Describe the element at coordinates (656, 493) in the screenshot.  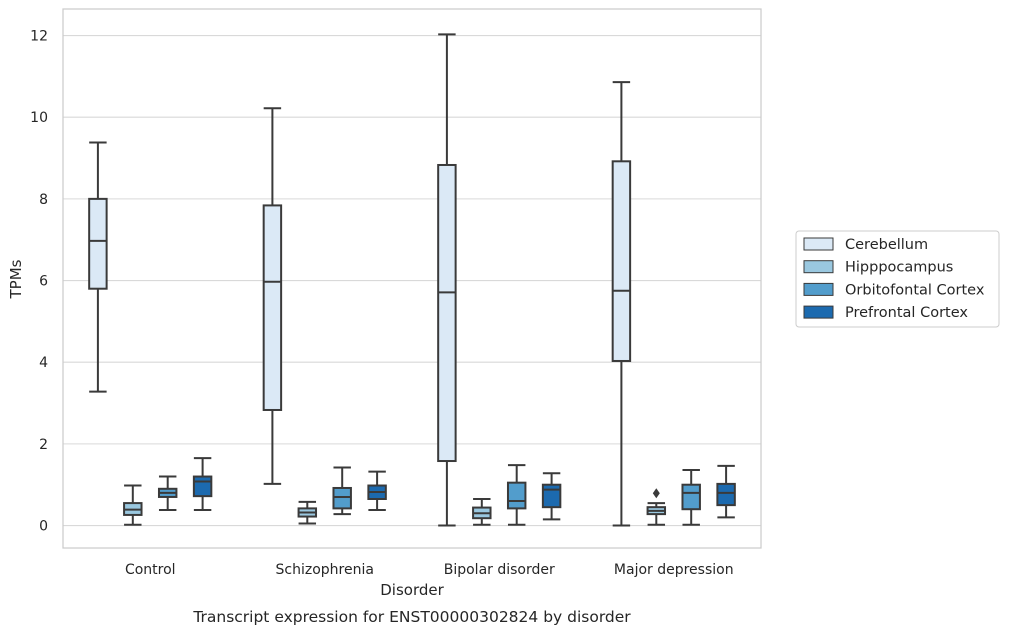
I see `outlier-point` at that location.